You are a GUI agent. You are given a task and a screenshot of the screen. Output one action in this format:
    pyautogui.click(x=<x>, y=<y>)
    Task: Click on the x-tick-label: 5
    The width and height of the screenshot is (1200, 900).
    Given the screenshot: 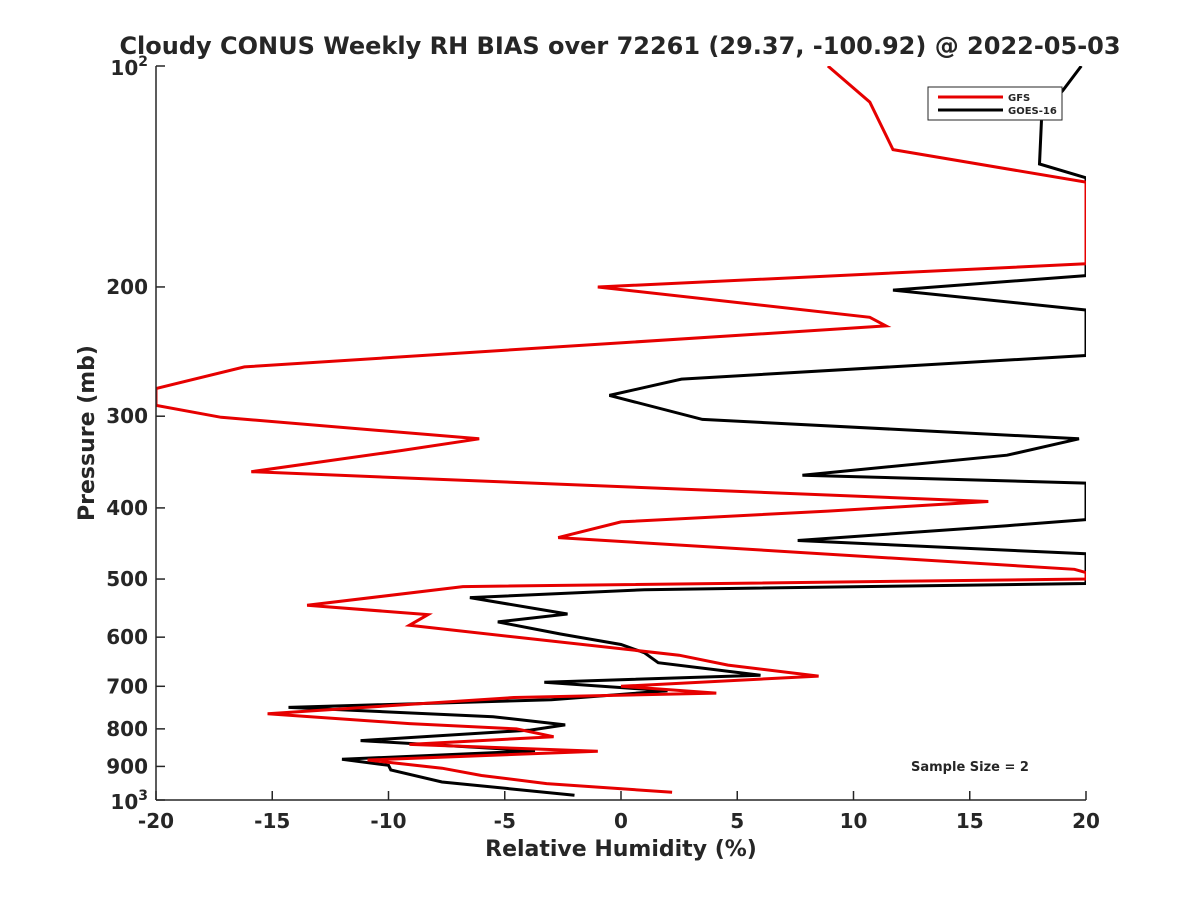 What is the action you would take?
    pyautogui.click(x=737, y=821)
    